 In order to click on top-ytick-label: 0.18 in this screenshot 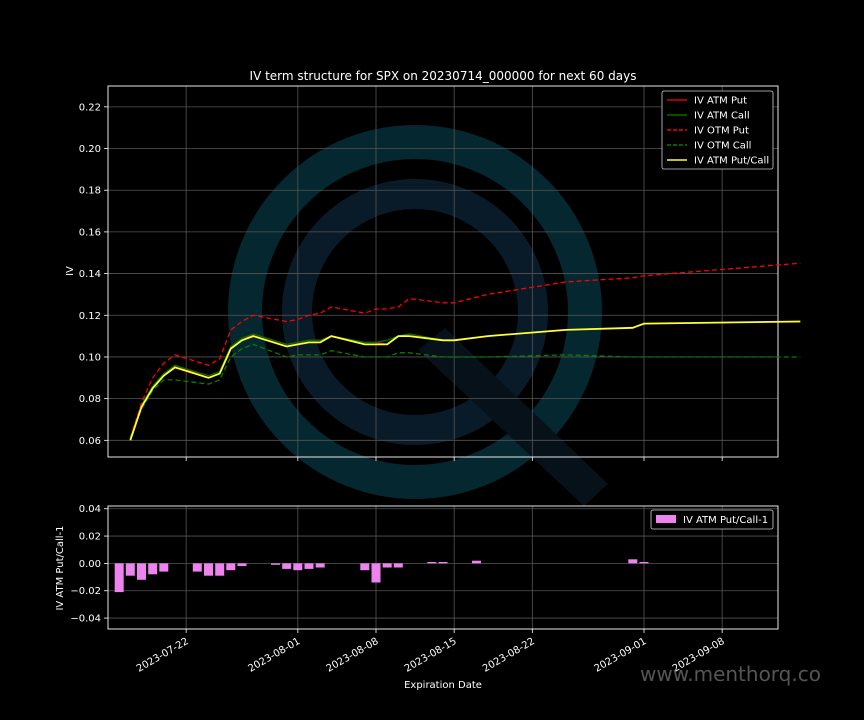, I will do `click(90, 191)`.